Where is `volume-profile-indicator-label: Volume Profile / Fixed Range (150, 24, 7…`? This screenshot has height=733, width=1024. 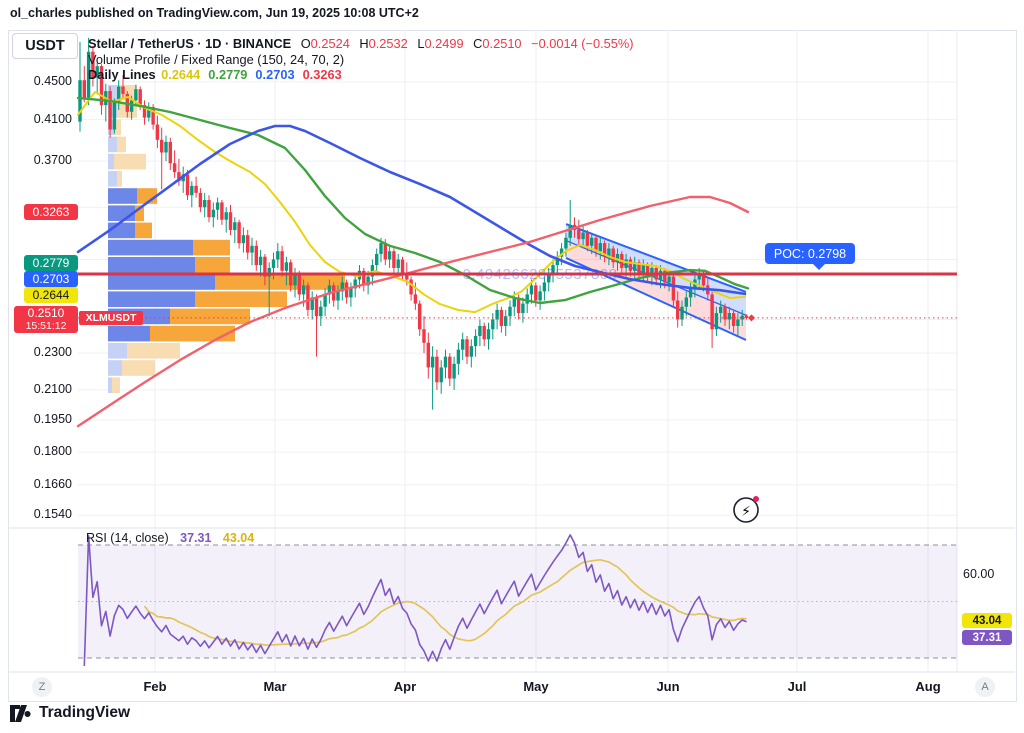
volume-profile-indicator-label: Volume Profile / Fixed Range (150, 24, 7… is located at coordinates (216, 59).